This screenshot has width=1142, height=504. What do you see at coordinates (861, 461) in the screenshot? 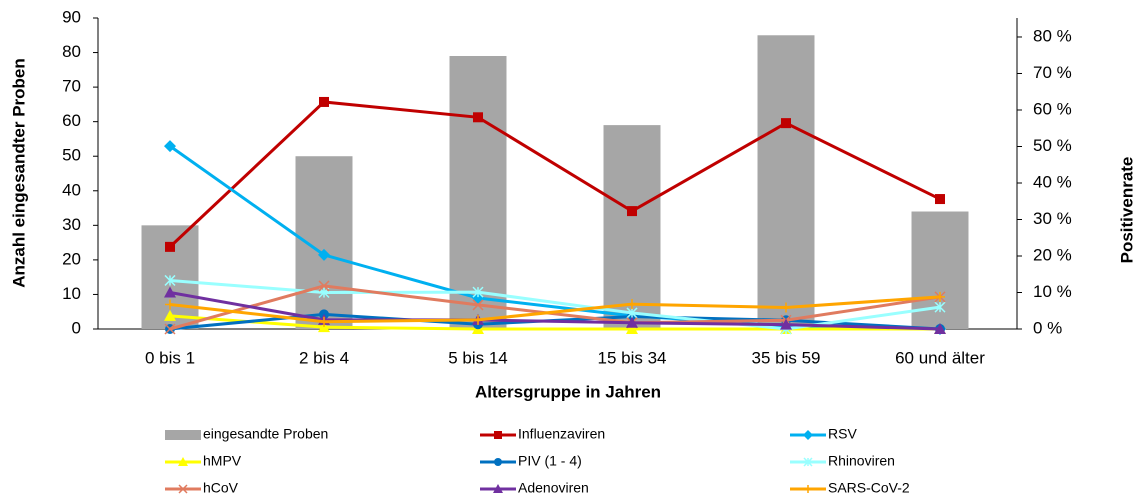
I see `legend-label: Rhinoviren` at bounding box center [861, 461].